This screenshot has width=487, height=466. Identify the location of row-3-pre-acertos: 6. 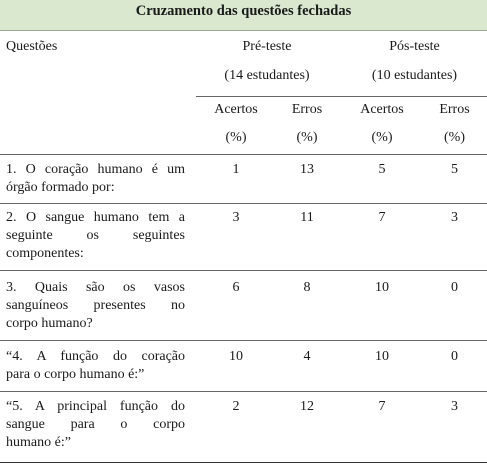
(236, 287).